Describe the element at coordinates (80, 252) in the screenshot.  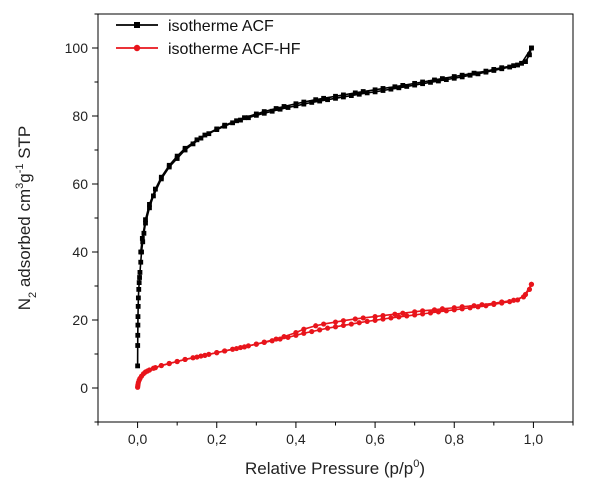
I see `y-tick-label: 40` at that location.